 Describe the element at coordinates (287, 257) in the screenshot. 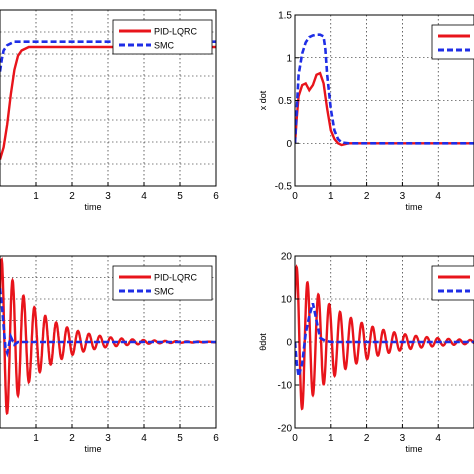

I see `y-tick-label: 20` at that location.